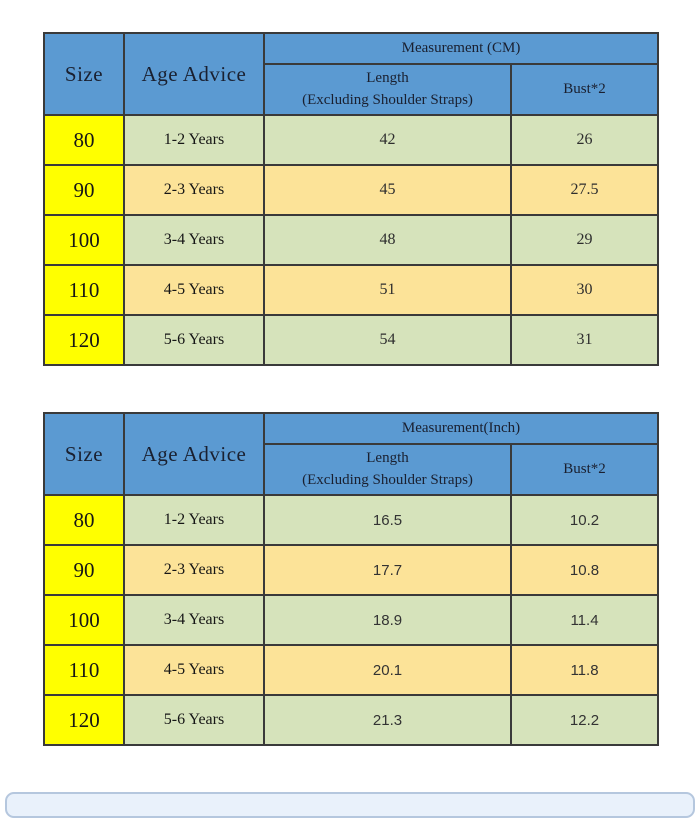 The height and width of the screenshot is (818, 700). I want to click on length-value-cell: 20.1, so click(387, 670).